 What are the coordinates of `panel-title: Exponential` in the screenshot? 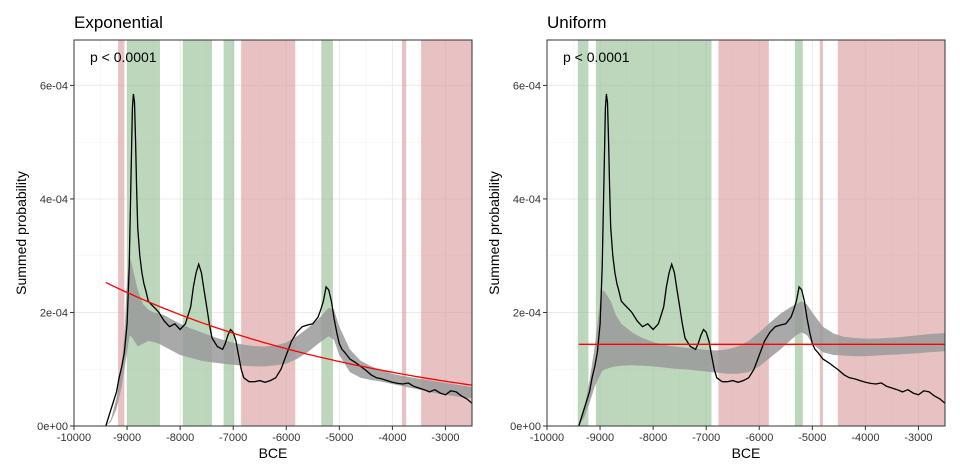 It's located at (118, 22).